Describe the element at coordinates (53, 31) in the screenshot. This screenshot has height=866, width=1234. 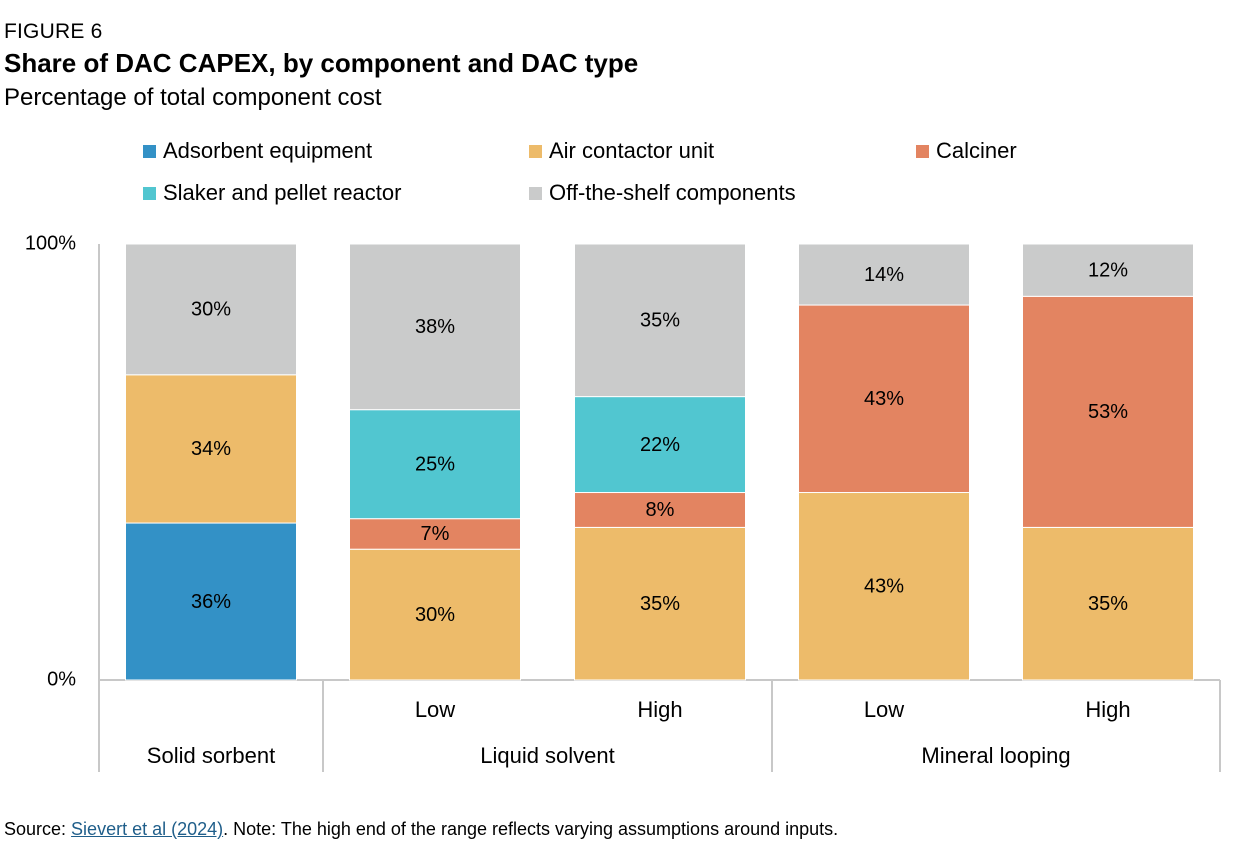
I see `figure-label: FIGURE 6` at that location.